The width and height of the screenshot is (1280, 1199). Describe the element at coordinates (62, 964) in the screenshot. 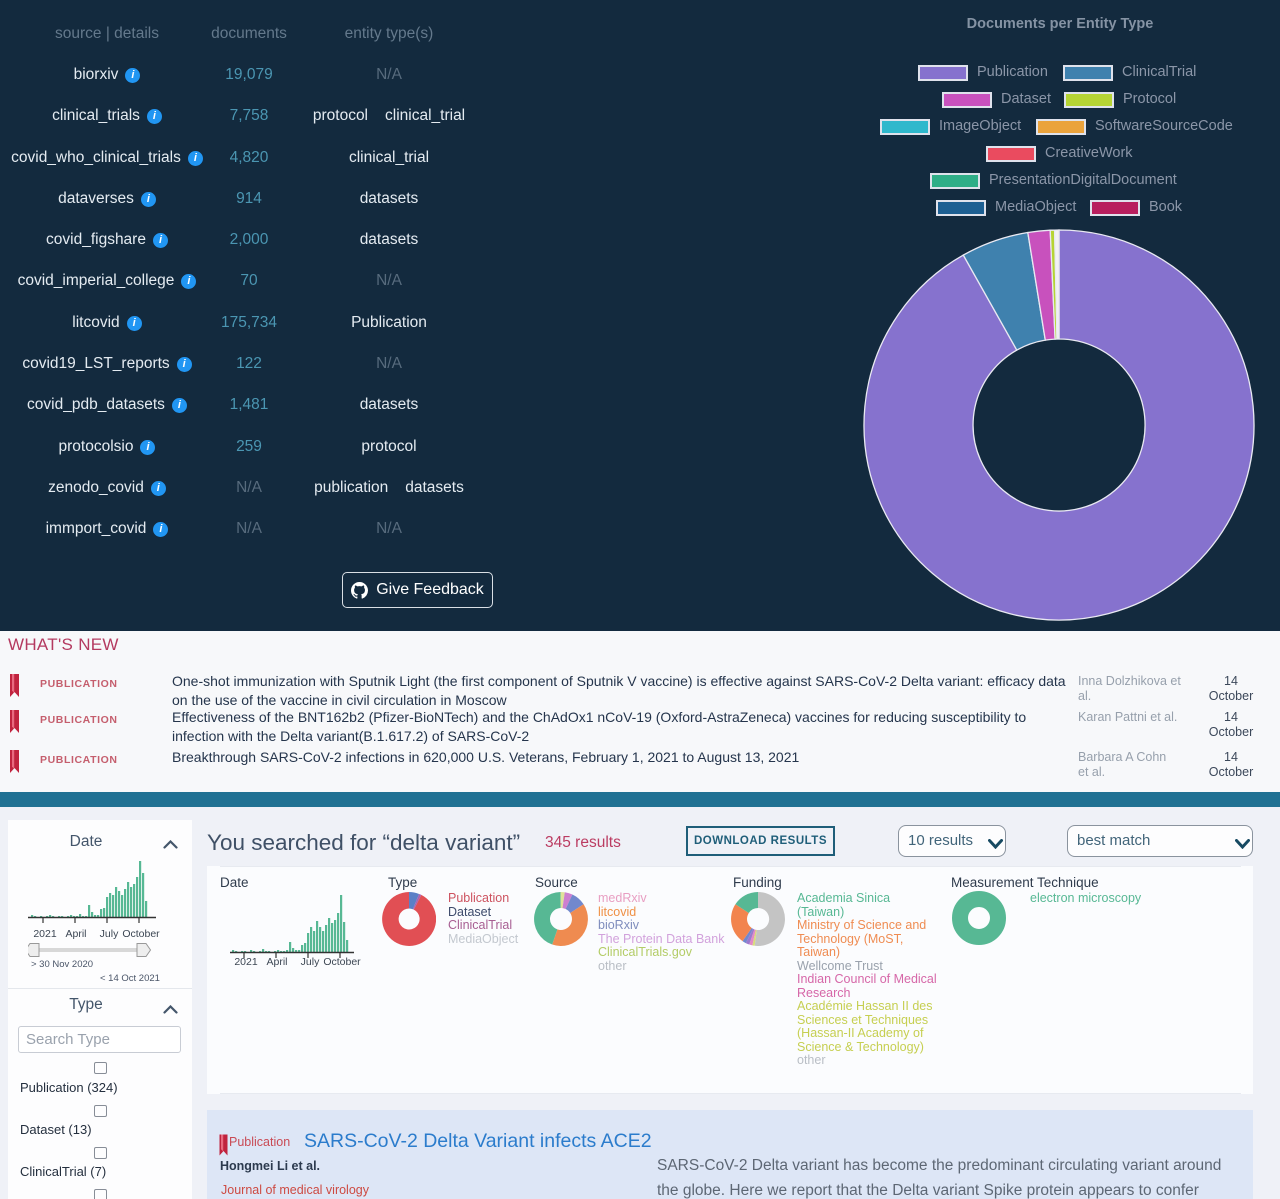

I see `svg-text: > 30 Nov 2020` at that location.